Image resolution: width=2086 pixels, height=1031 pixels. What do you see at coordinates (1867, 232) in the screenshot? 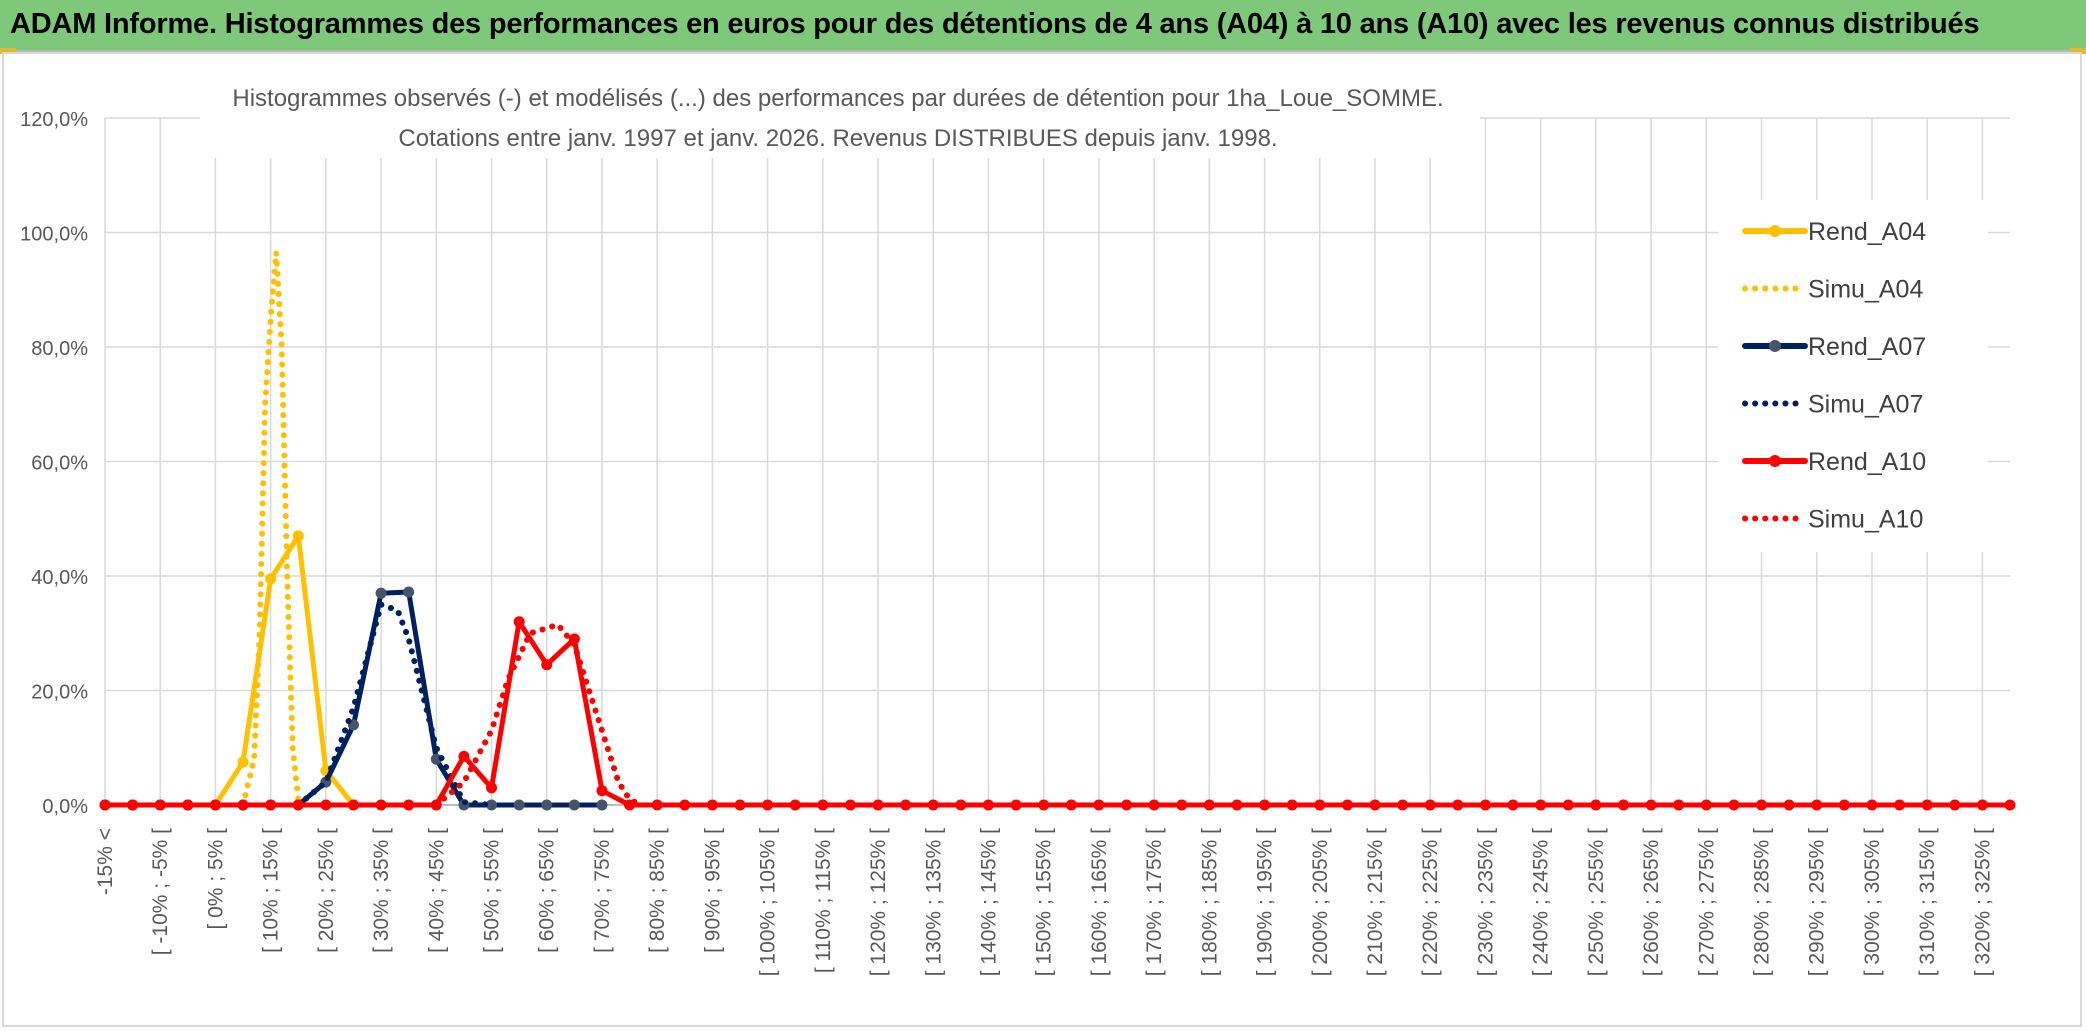
I see `legend-label-rend_a04: Rend_A04` at bounding box center [1867, 232].